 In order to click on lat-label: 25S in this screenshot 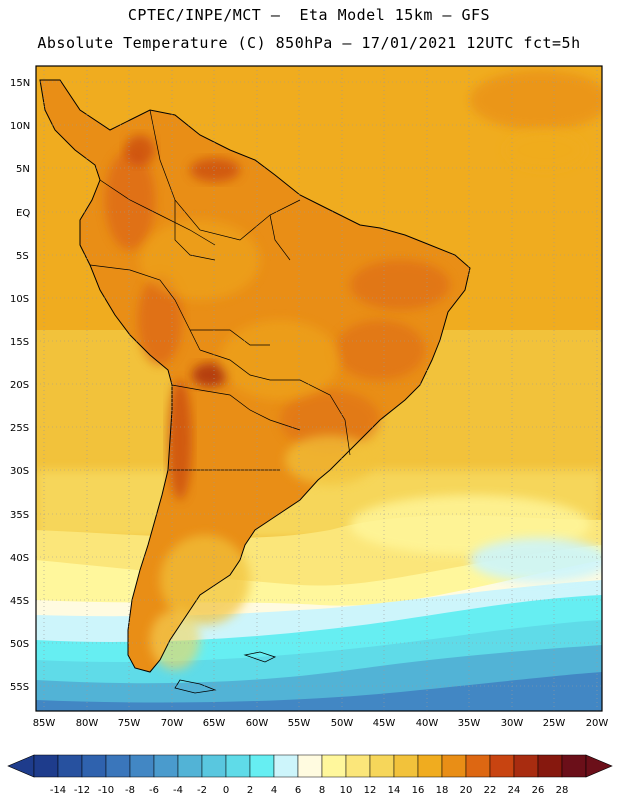, I will do `click(19, 428)`.